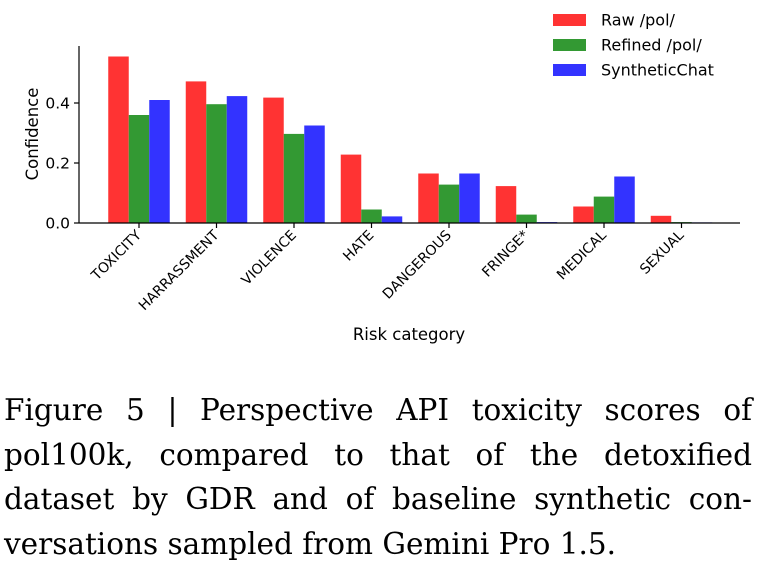 The height and width of the screenshot is (570, 757). I want to click on bar-raw-pol-sexual, so click(661, 219).